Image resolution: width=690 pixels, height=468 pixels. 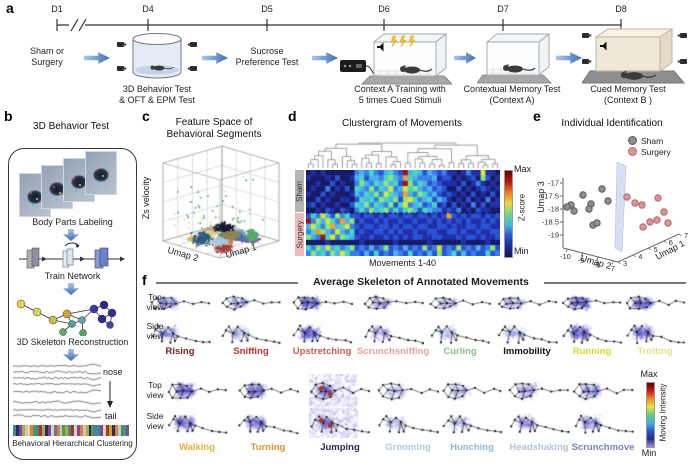 I want to click on step-line: & OFT & EPM Test, so click(x=157, y=99).